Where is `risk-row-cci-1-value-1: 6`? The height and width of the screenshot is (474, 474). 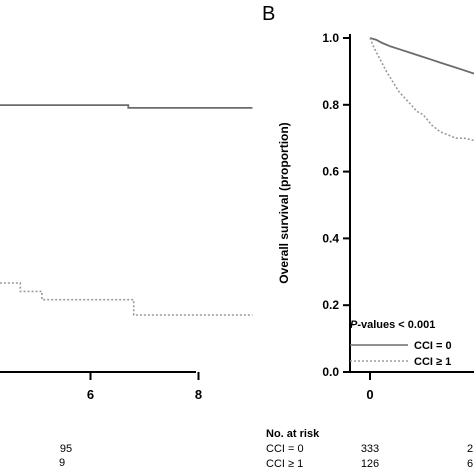 risk-row-cci-1-value-1: 6 is located at coordinates (470, 464).